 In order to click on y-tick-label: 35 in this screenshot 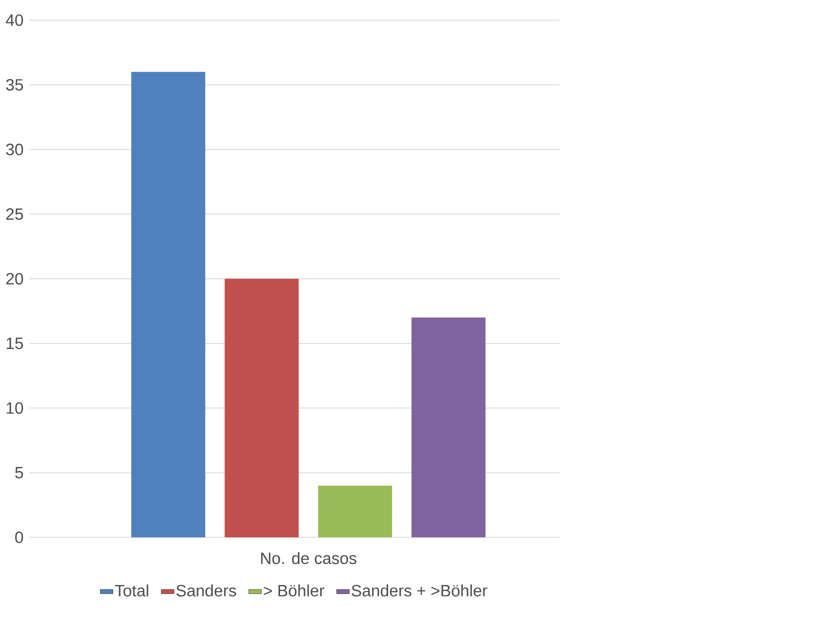, I will do `click(14, 85)`.